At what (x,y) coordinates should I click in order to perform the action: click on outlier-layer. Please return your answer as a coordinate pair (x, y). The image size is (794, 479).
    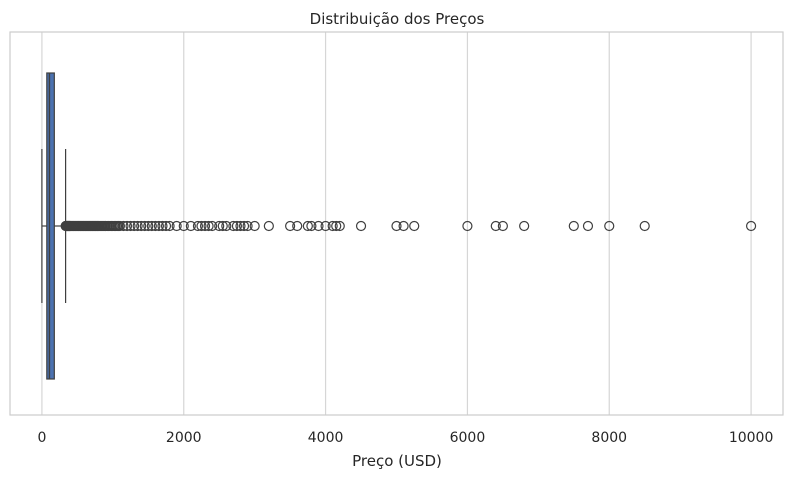
    Looking at the image, I should click on (408, 226).